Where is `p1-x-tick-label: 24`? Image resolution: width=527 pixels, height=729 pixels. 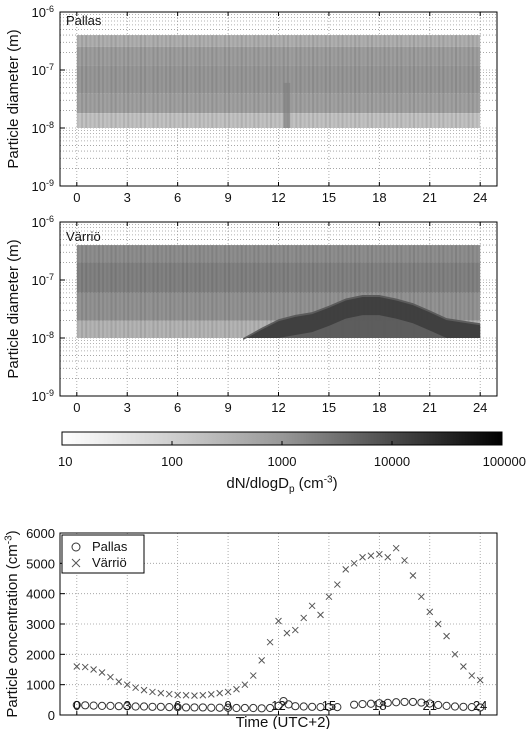 p1-x-tick-label: 24 is located at coordinates (480, 197).